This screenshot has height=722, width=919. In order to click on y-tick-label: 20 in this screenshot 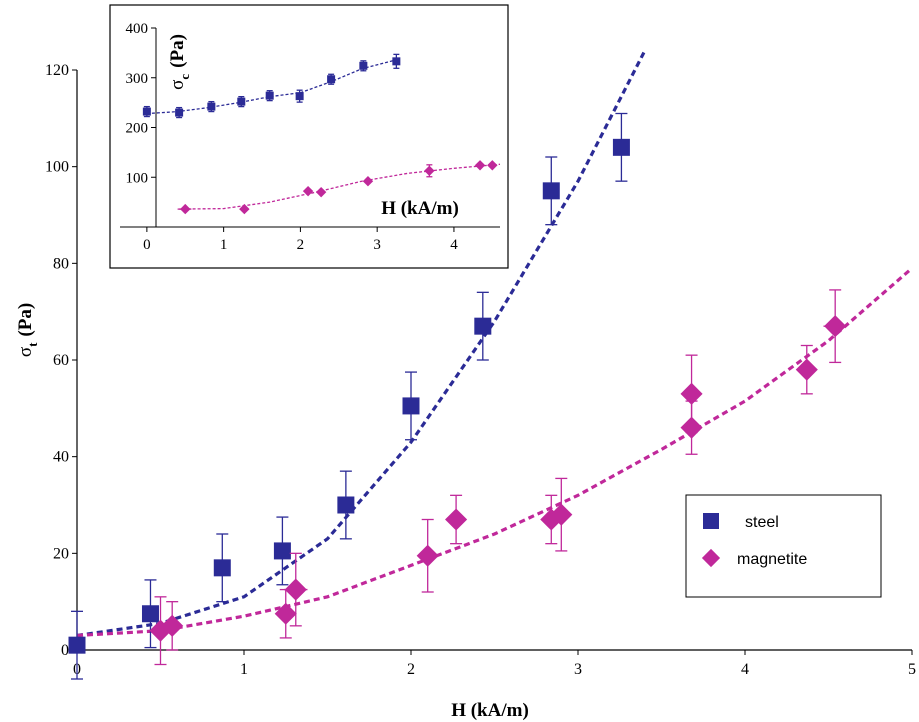, I will do `click(61, 553)`.